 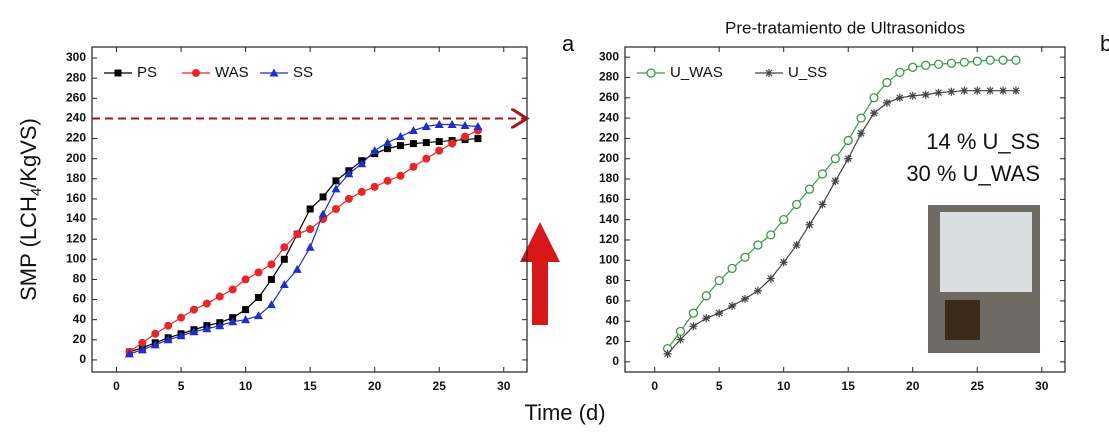 What do you see at coordinates (962, 320) in the screenshot?
I see `photo-beaker` at bounding box center [962, 320].